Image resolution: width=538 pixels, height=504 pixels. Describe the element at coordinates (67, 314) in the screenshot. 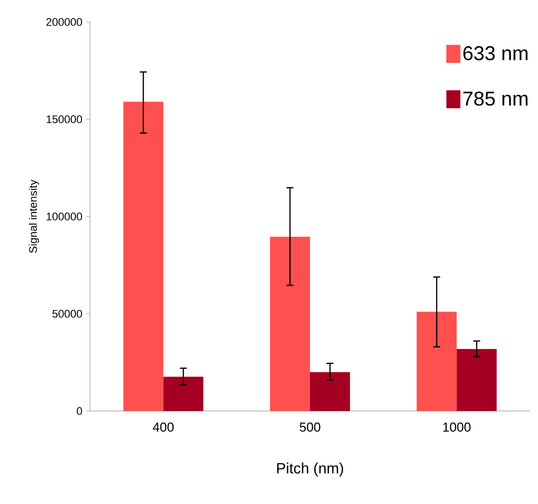

I see `y-tick-label: 50000` at that location.